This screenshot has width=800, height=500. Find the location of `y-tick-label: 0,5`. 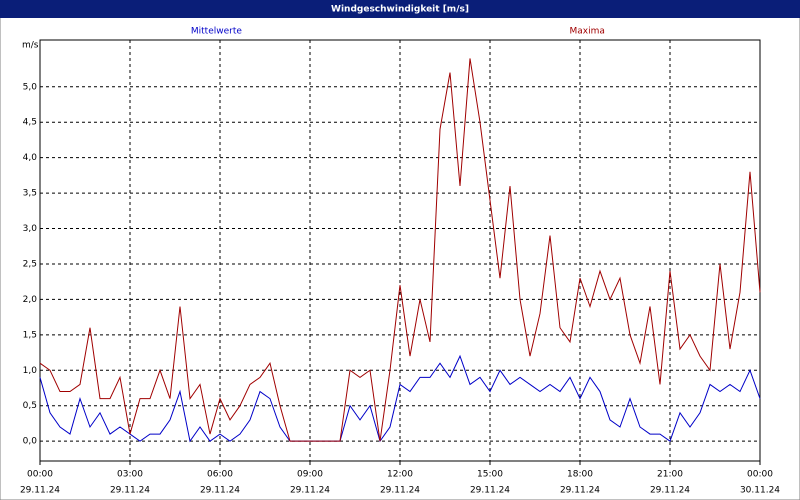

y-tick-label: 0,5 is located at coordinates (30, 406).